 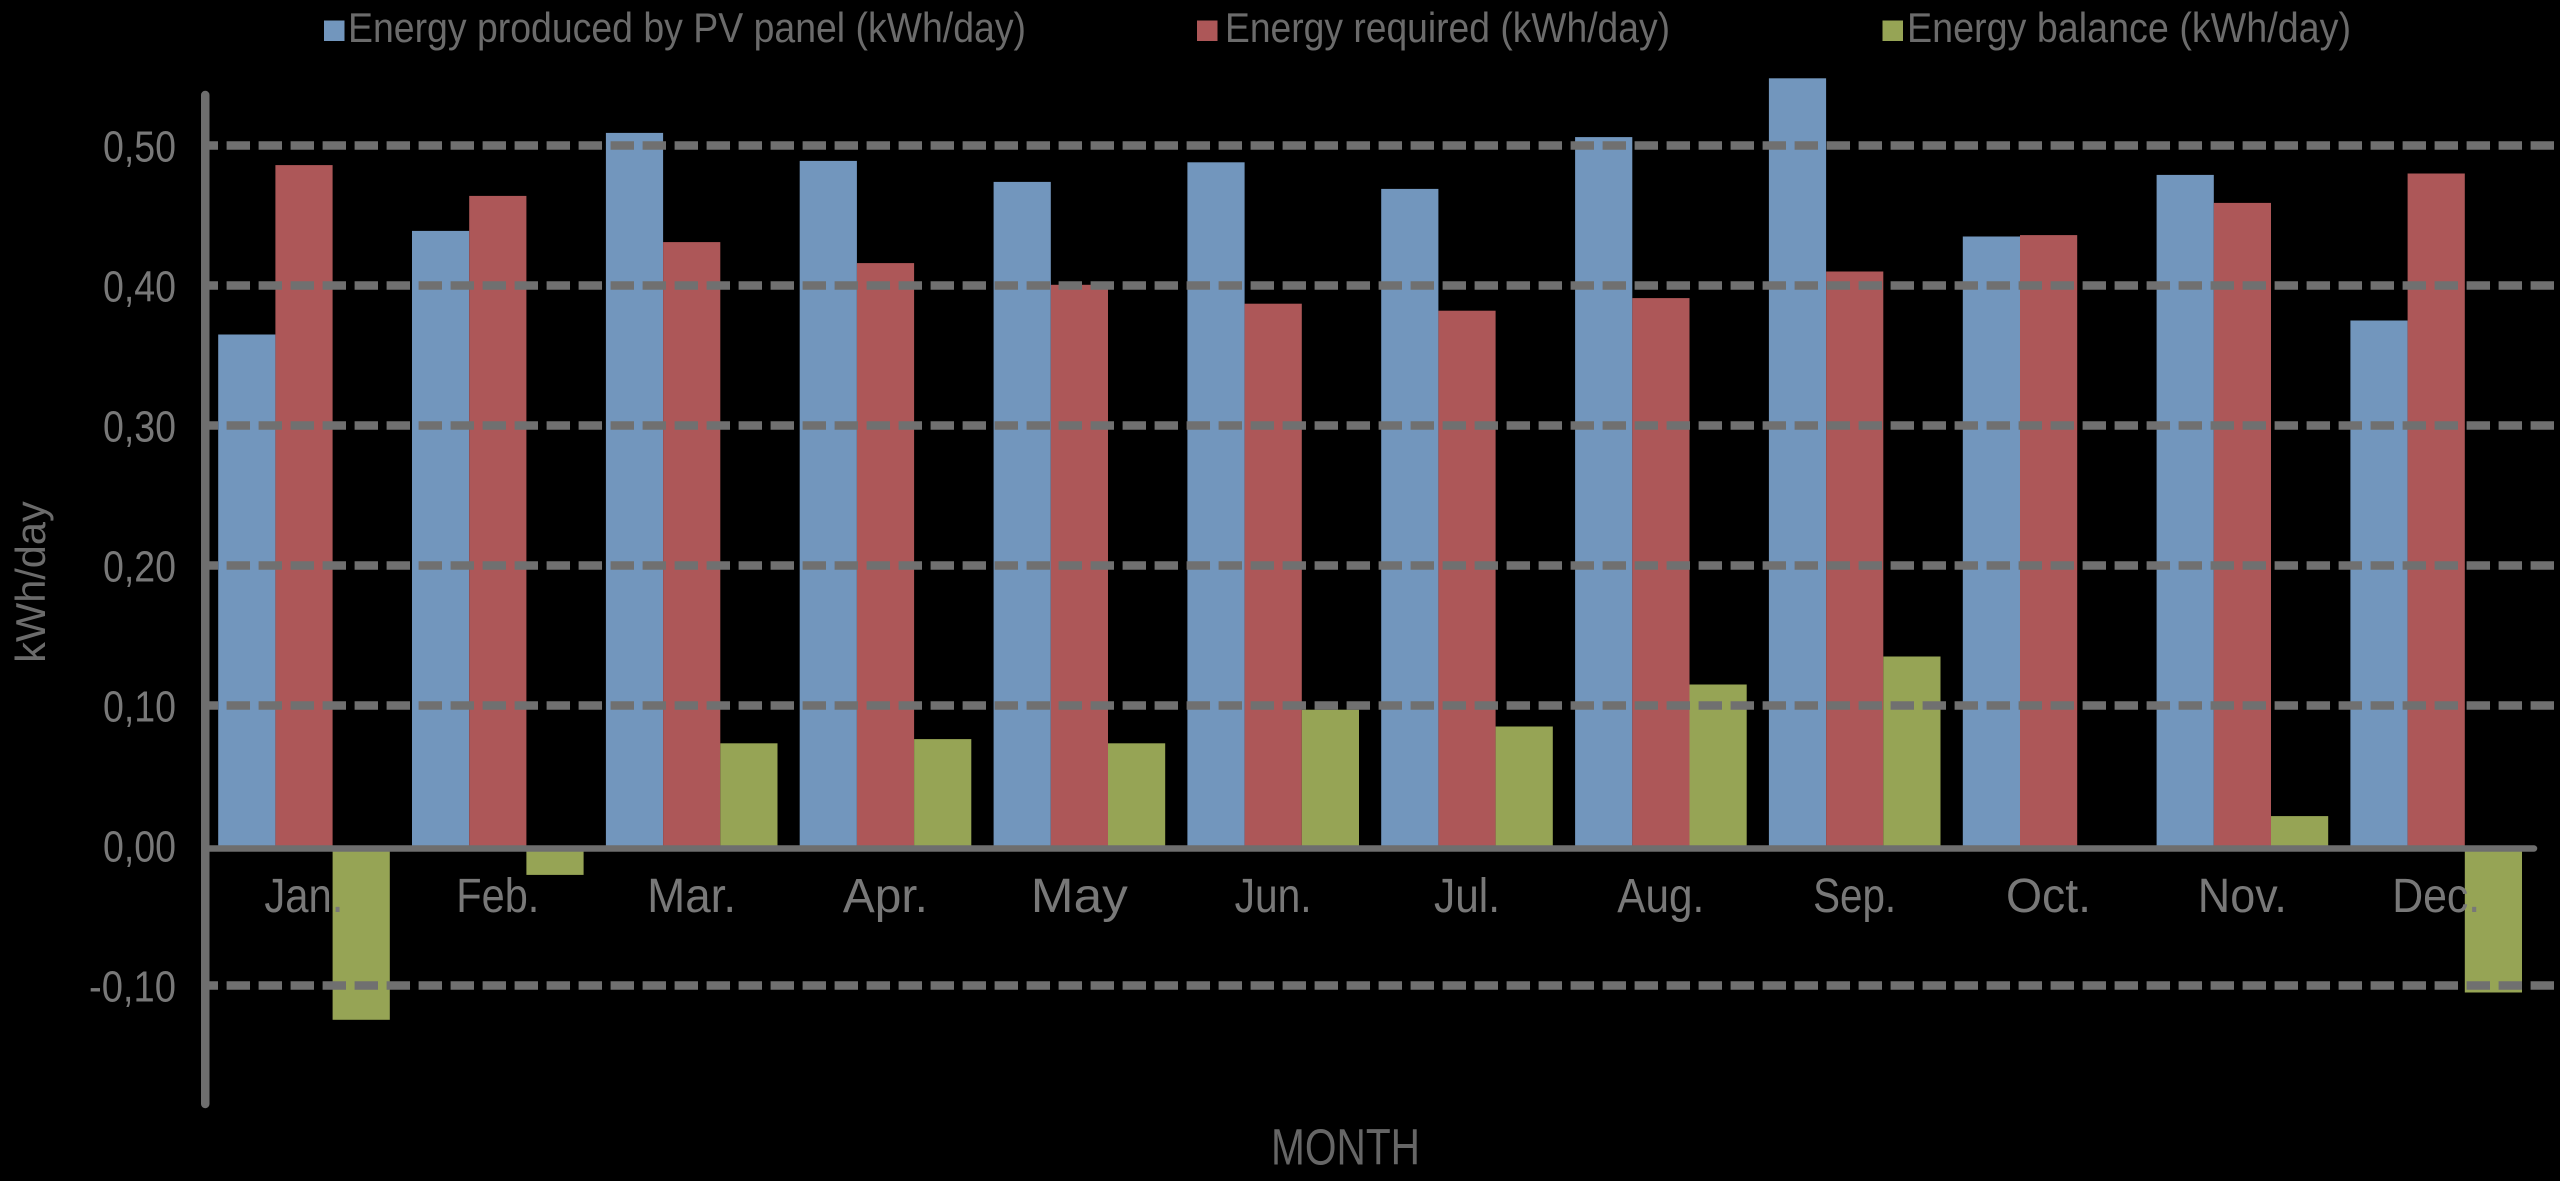 What do you see at coordinates (1345, 1147) in the screenshot?
I see `svg-text: MONTH` at bounding box center [1345, 1147].